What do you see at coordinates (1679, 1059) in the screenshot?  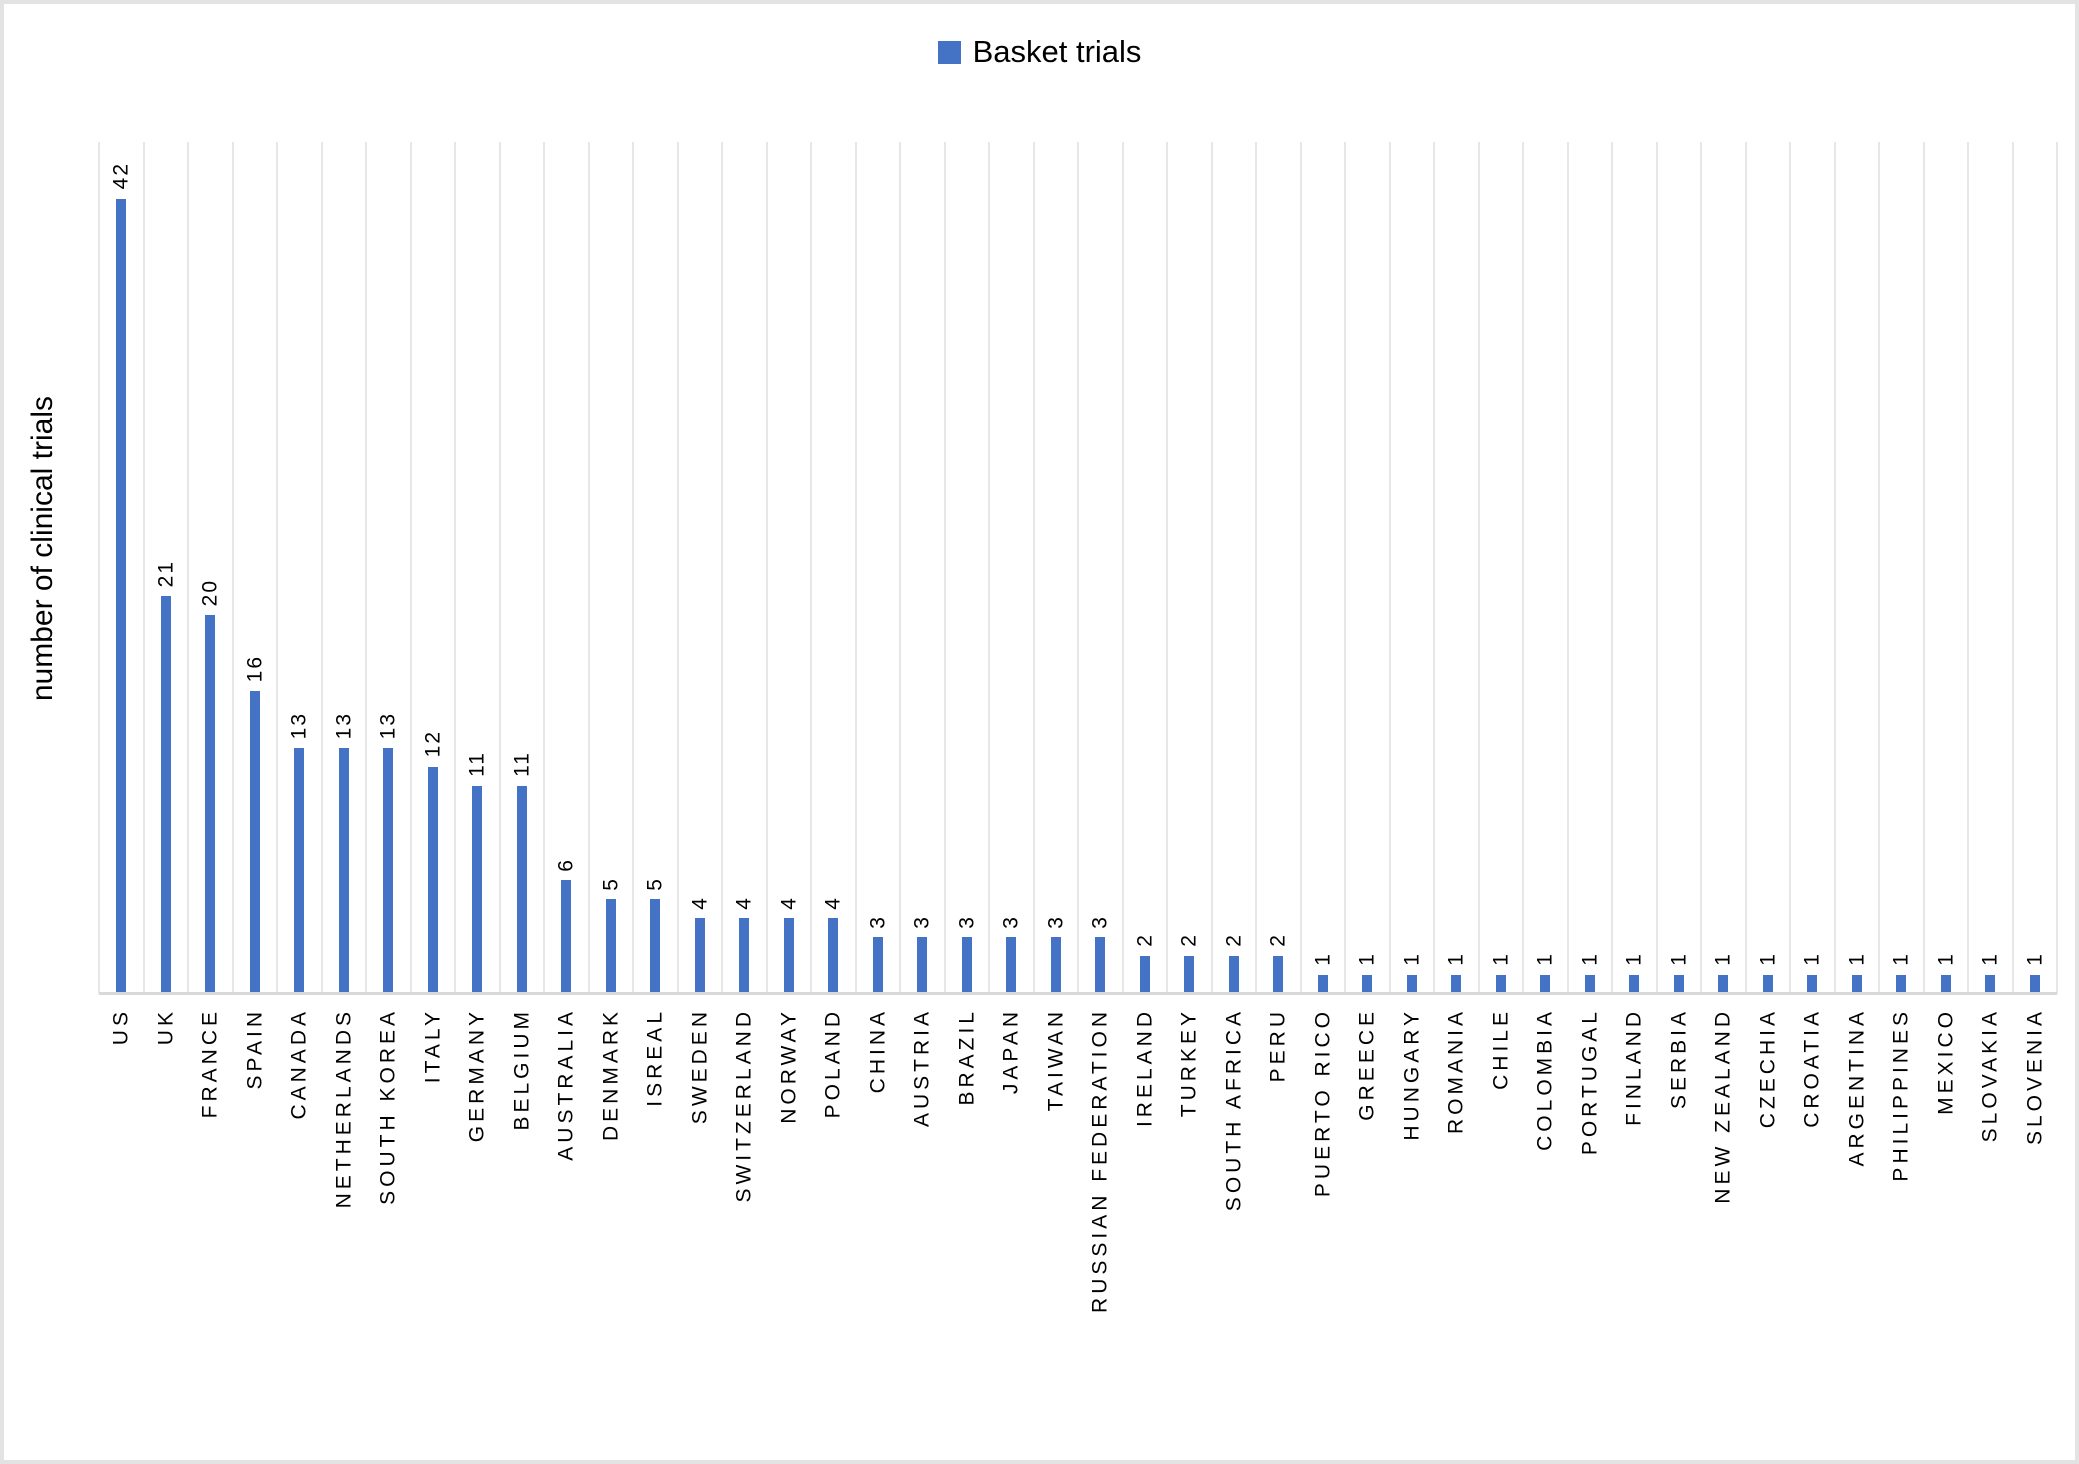 I see `category-label: SERBIA` at bounding box center [1679, 1059].